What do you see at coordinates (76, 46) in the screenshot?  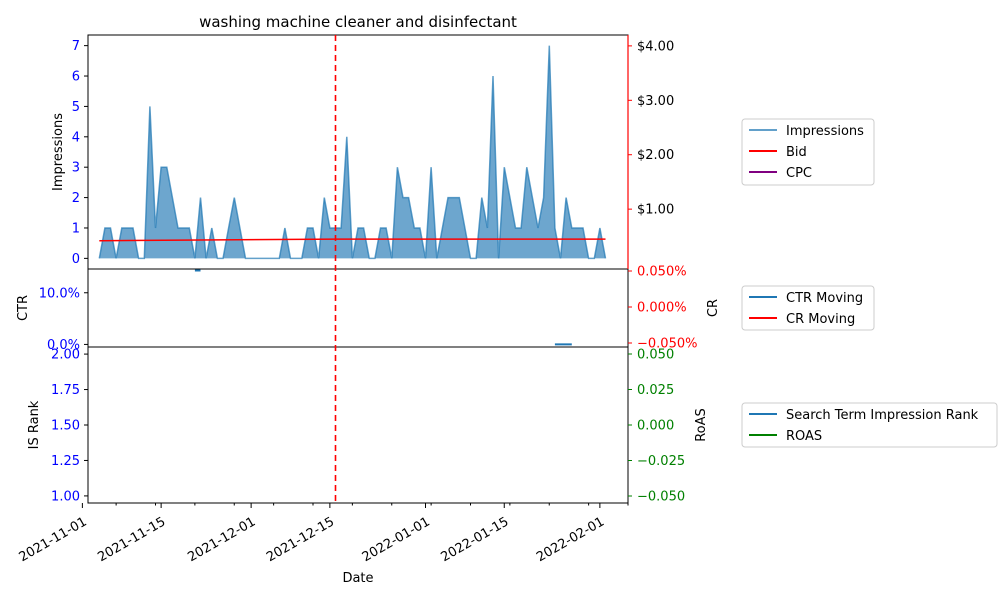 I see `impressions-ytick-label: 7` at bounding box center [76, 46].